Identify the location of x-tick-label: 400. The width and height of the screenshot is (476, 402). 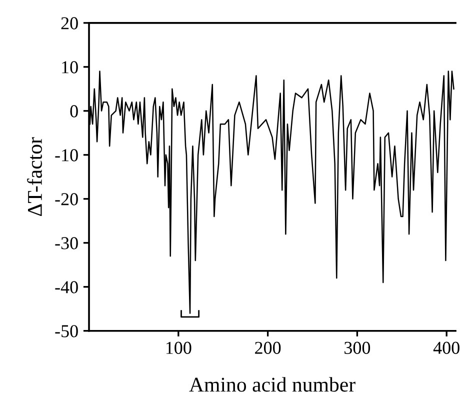
(446, 348).